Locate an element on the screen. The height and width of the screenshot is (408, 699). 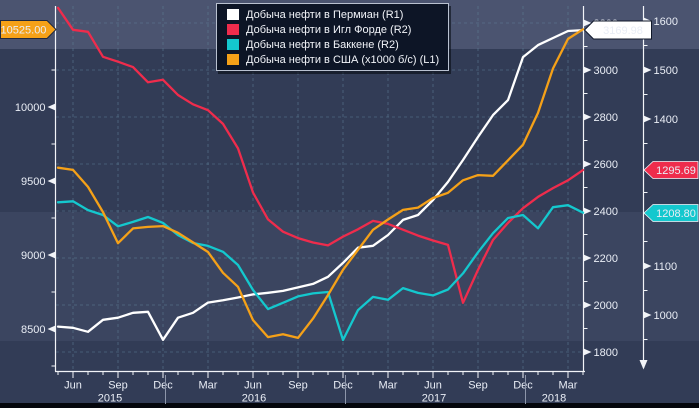
x-axis-year-label: 2016 is located at coordinates (254, 398).